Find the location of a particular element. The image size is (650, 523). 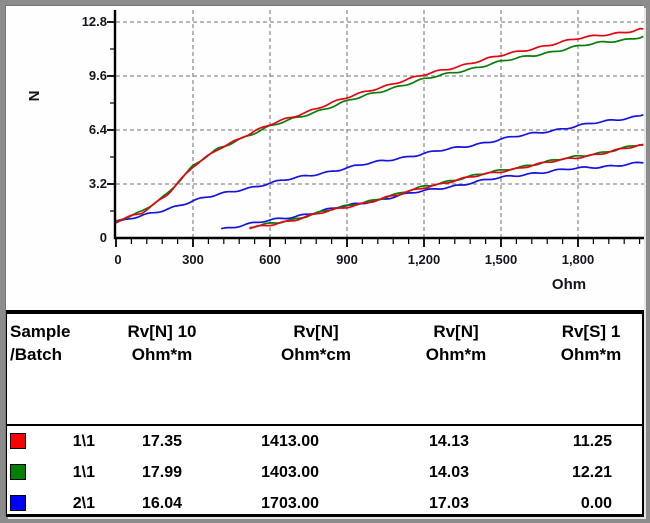

x-tick-label: 1,800 is located at coordinates (578, 259).